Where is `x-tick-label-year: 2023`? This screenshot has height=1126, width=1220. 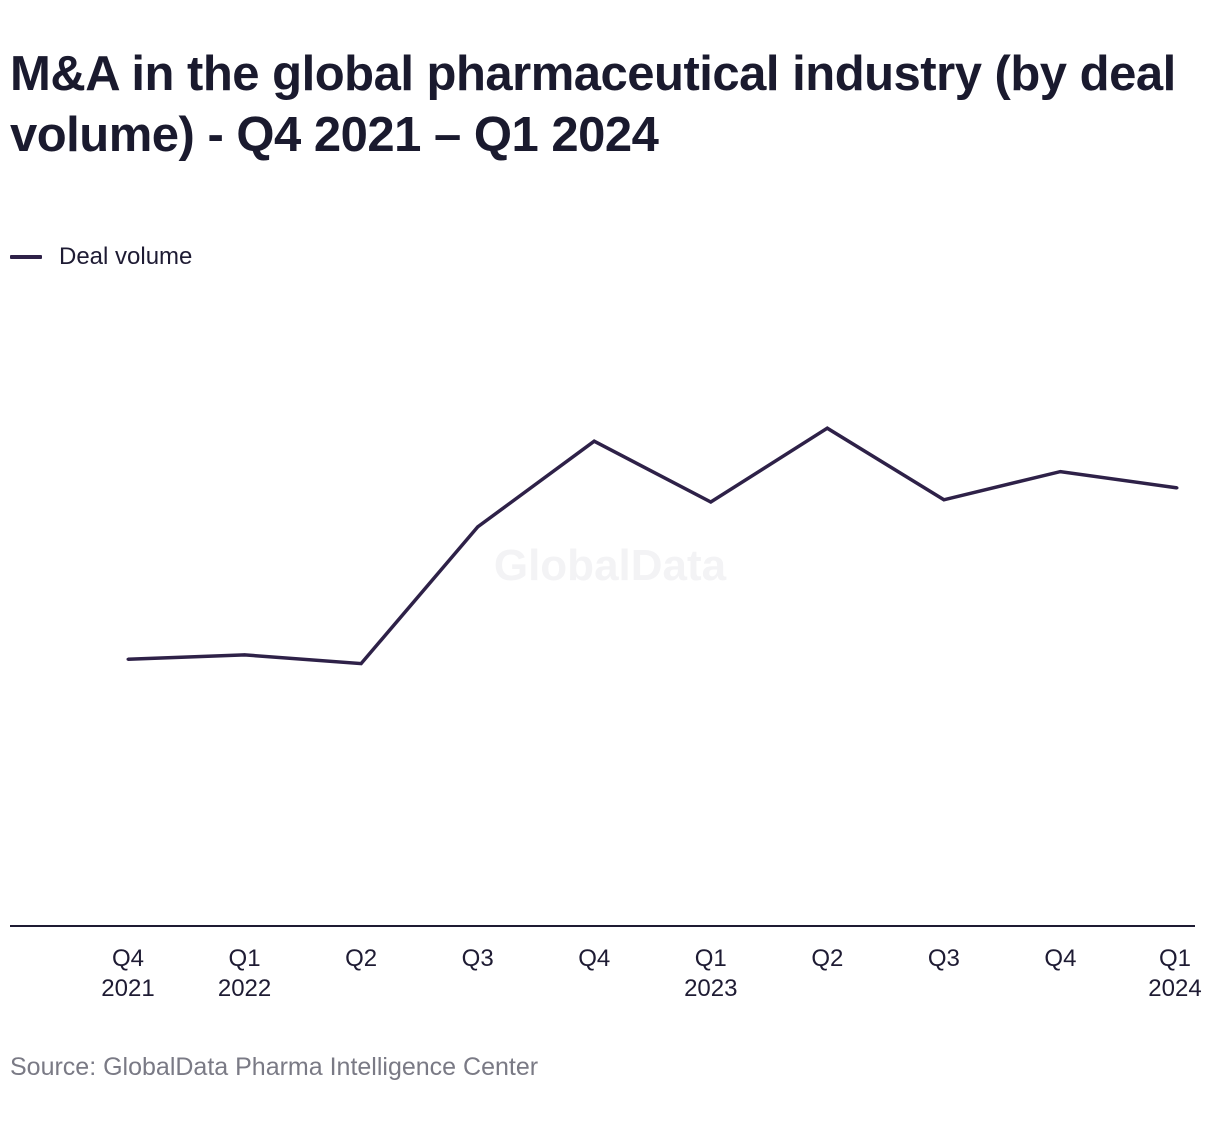
x-tick-label-year: 2023 is located at coordinates (710, 988).